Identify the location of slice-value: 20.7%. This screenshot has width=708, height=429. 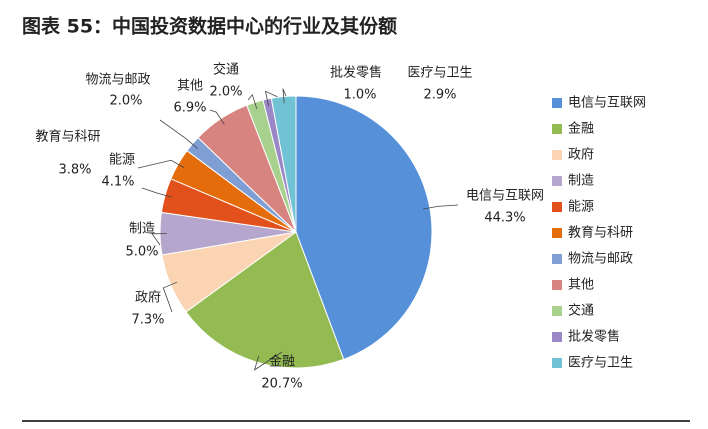
(281, 384).